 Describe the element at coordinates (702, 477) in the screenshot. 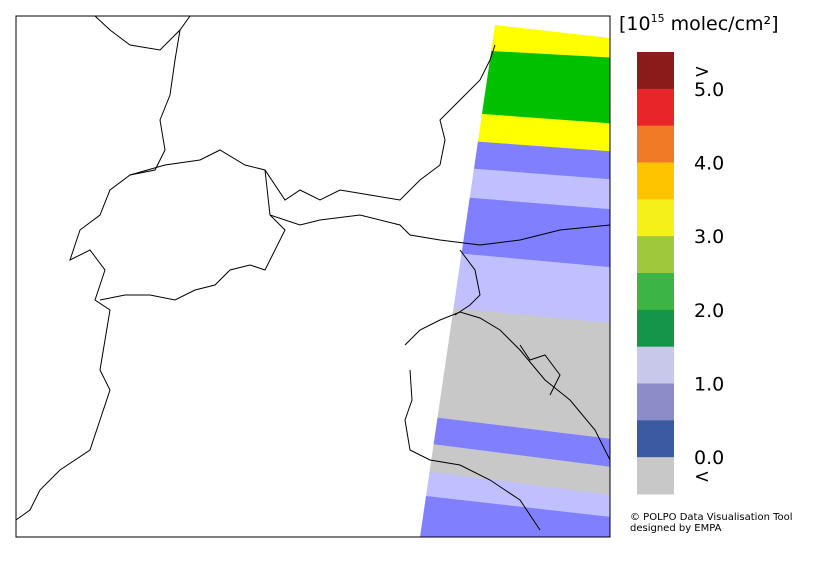

I see `colorbar-label: <` at that location.